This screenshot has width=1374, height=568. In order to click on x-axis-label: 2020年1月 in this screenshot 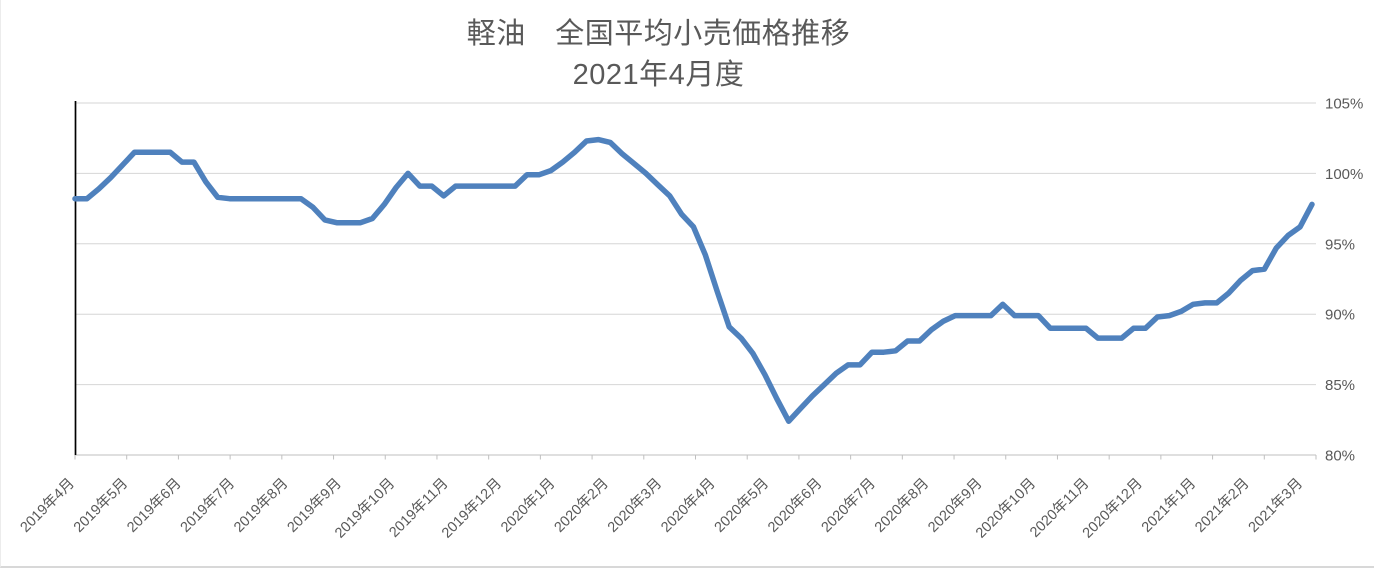, I will do `click(527, 505)`.